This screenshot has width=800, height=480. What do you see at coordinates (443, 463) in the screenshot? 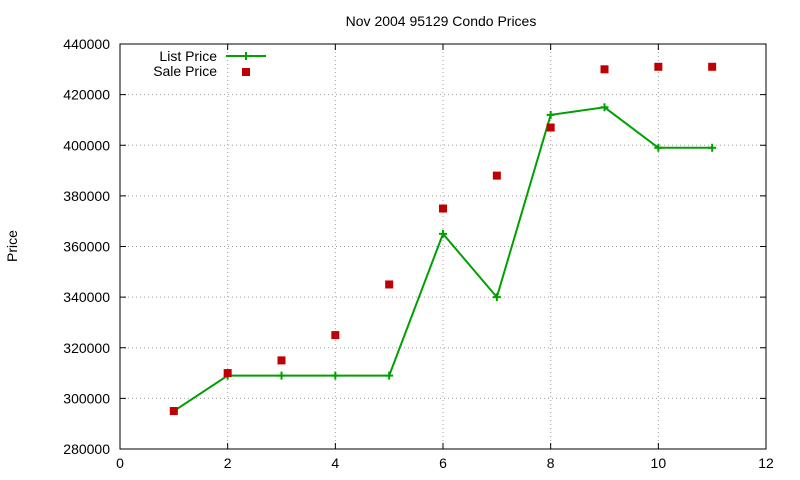
I see `x-tick-label: 6` at bounding box center [443, 463].